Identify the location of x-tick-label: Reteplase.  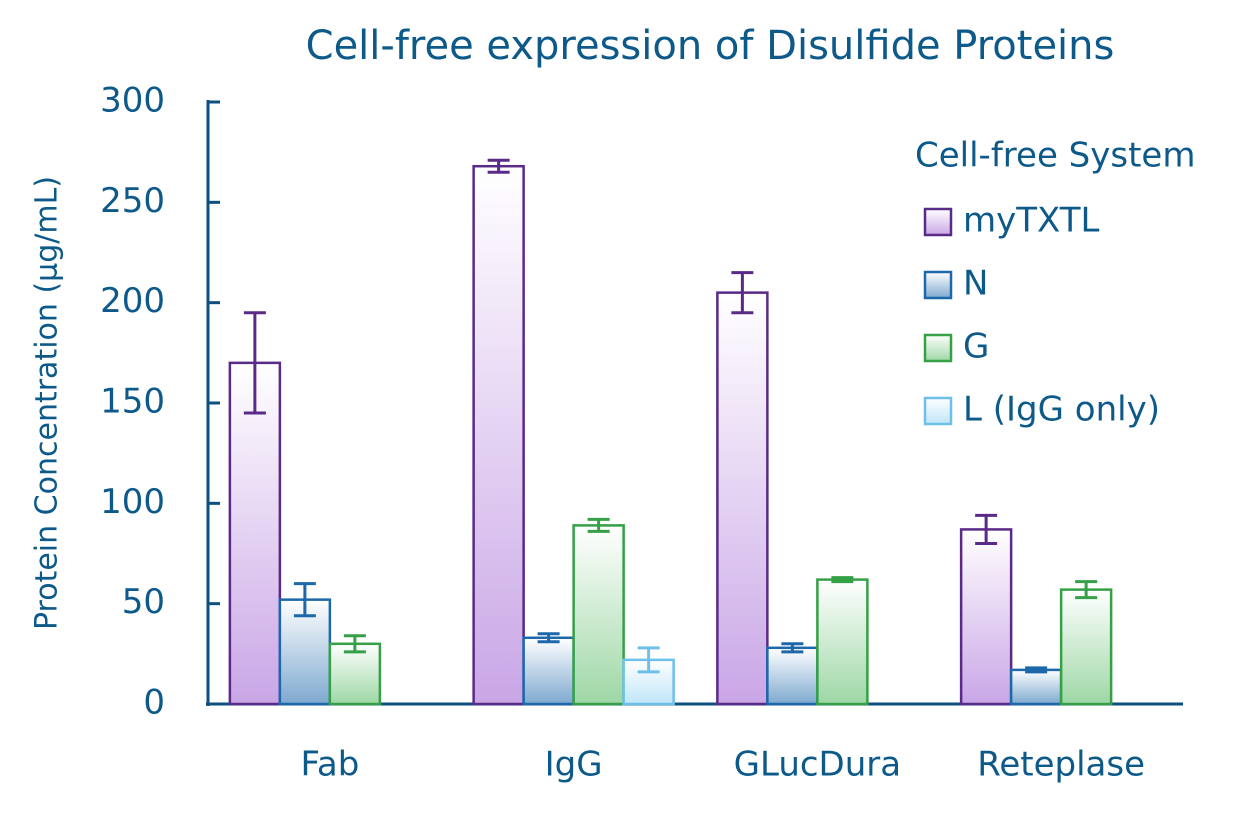
(1061, 765).